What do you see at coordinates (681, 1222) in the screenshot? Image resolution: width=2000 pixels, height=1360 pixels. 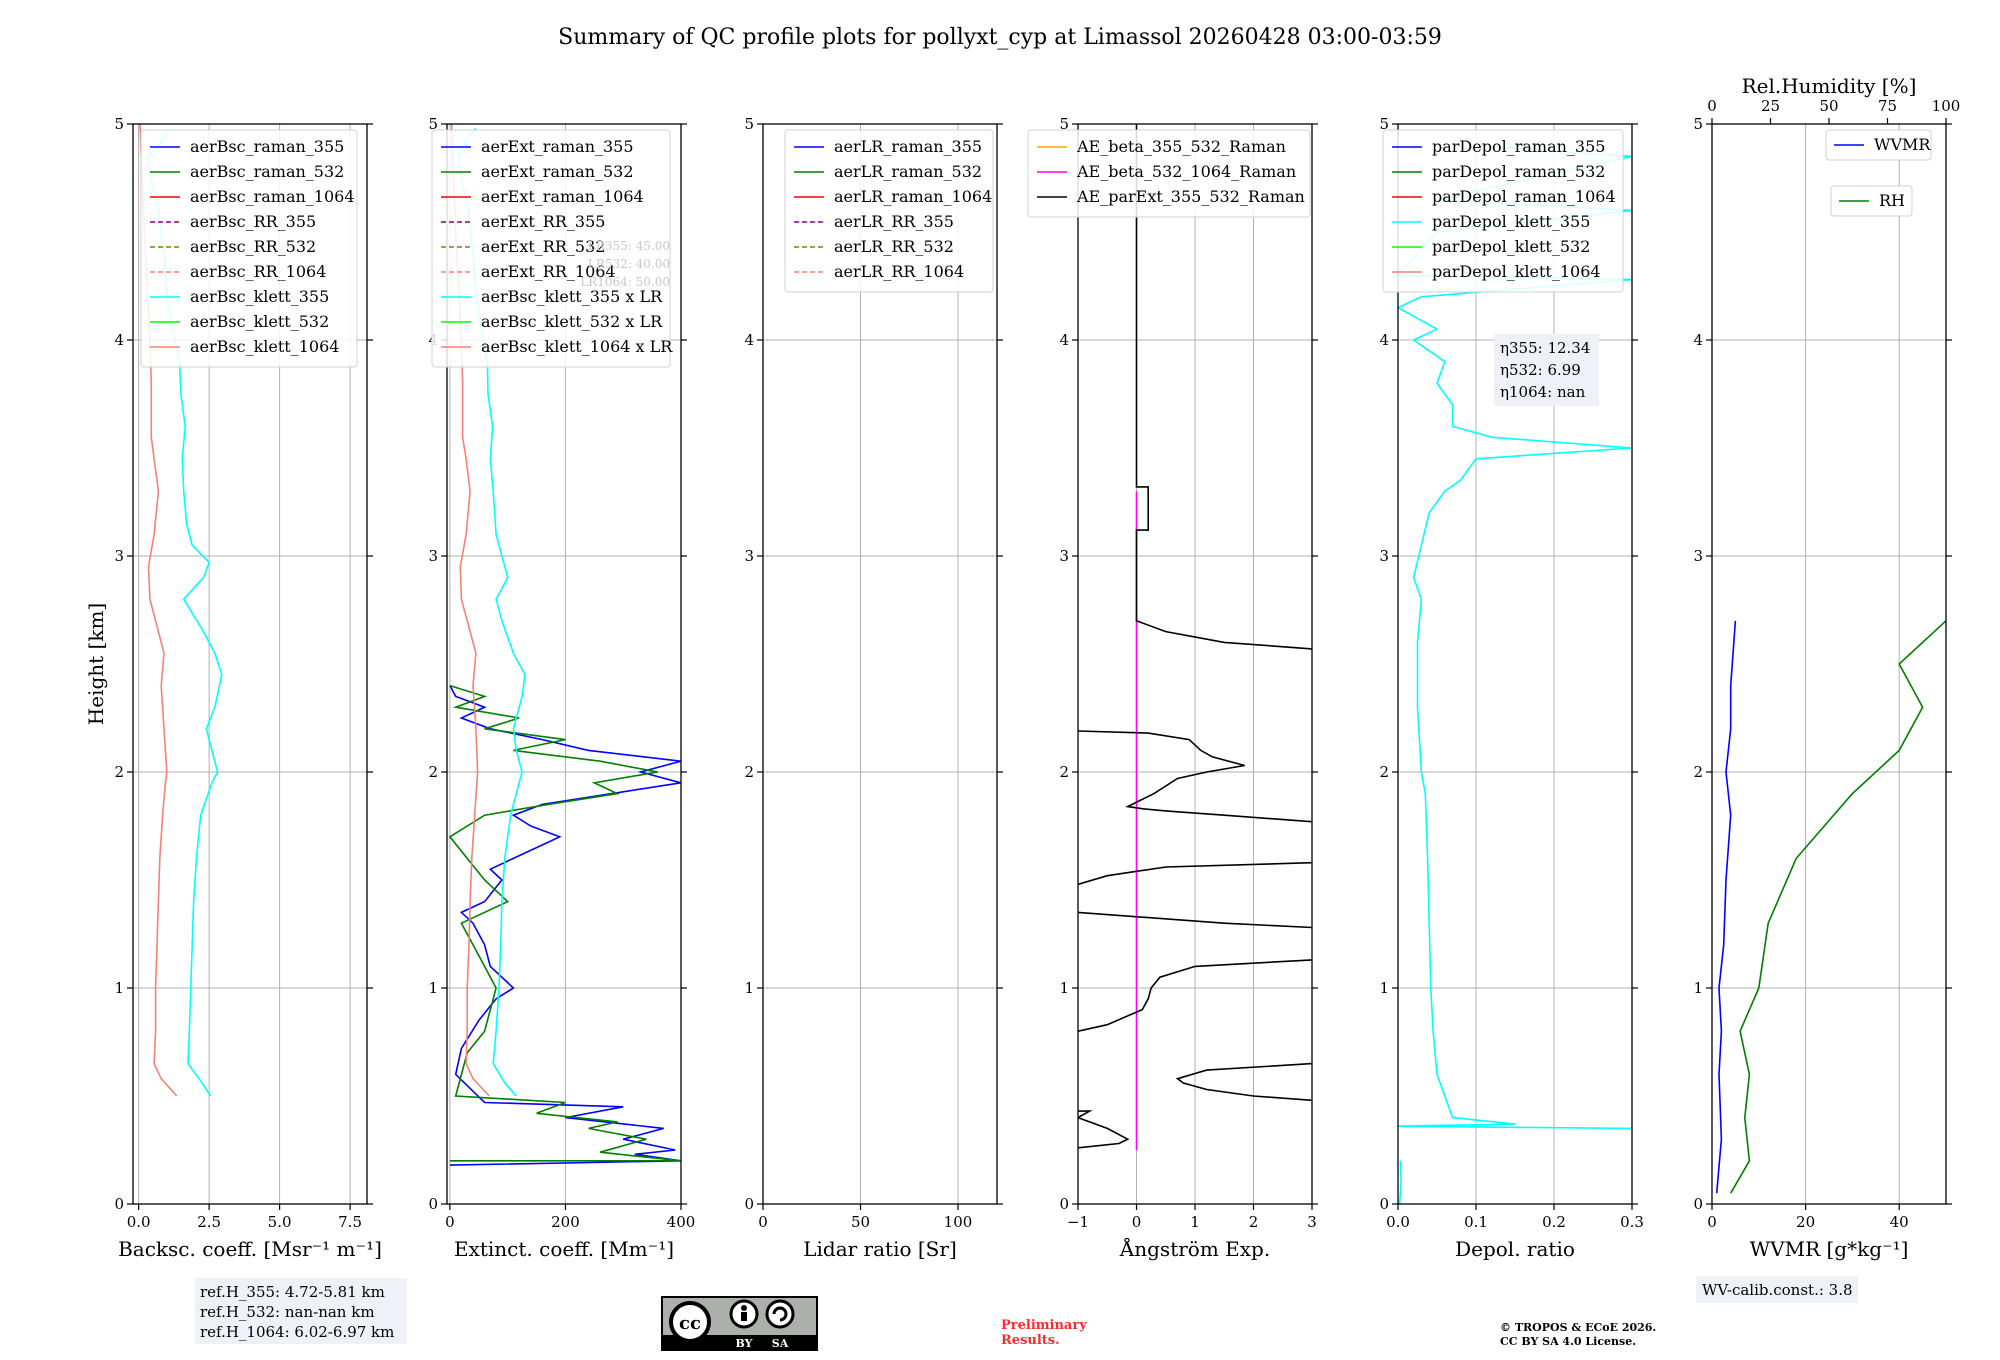 I see `xtick-label-ext-2: 400` at bounding box center [681, 1222].